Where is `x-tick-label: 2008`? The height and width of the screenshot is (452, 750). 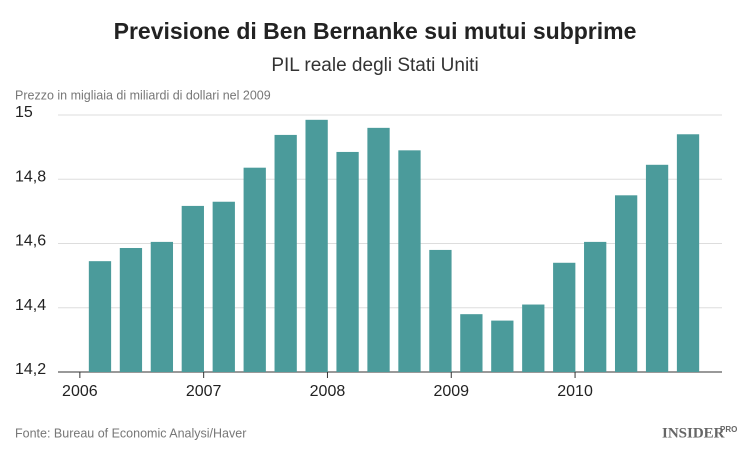 x-tick-label: 2008 is located at coordinates (328, 391).